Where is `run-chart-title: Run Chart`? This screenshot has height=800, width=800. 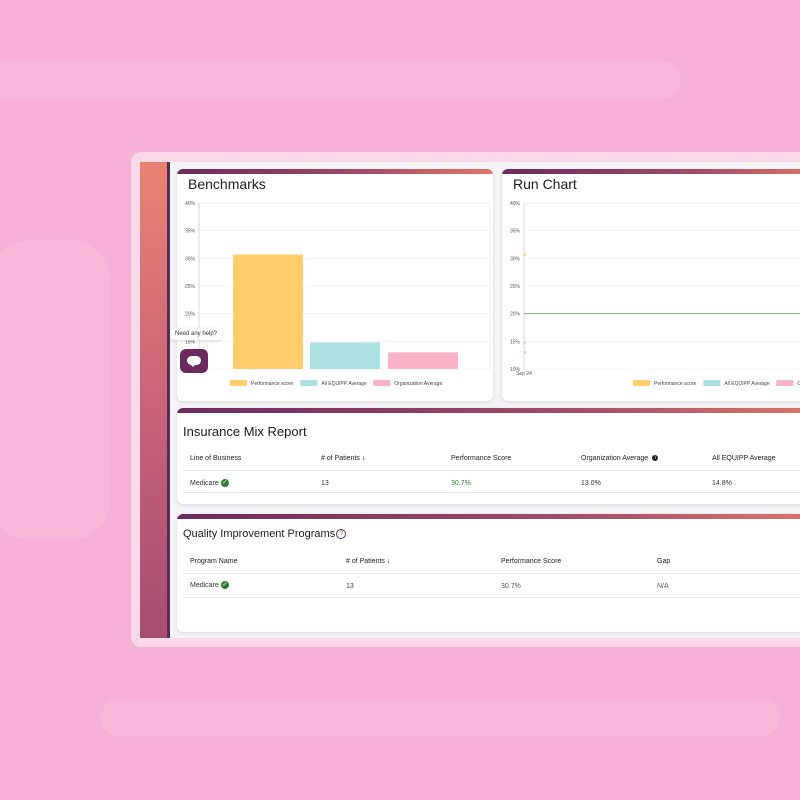 run-chart-title: Run Chart is located at coordinates (545, 184).